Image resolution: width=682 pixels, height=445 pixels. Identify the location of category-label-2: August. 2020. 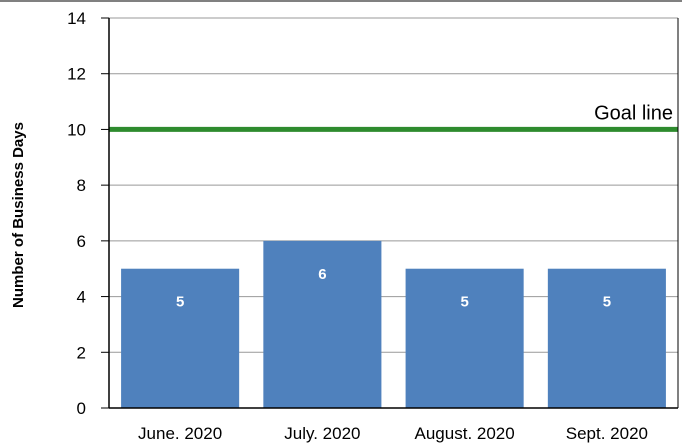
(465, 433).